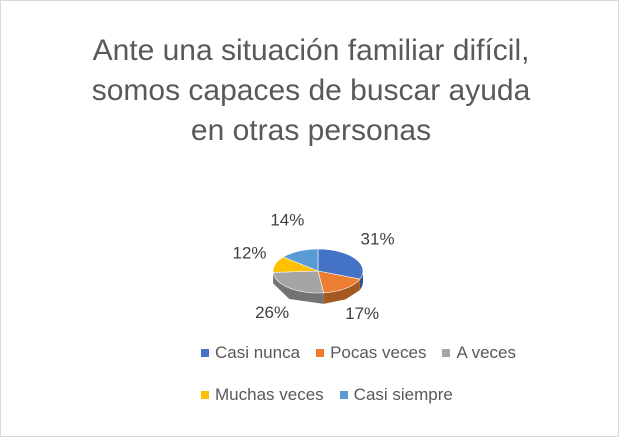 This screenshot has height=437, width=619. What do you see at coordinates (258, 352) in the screenshot?
I see `legend-label: Casi nunca` at bounding box center [258, 352].